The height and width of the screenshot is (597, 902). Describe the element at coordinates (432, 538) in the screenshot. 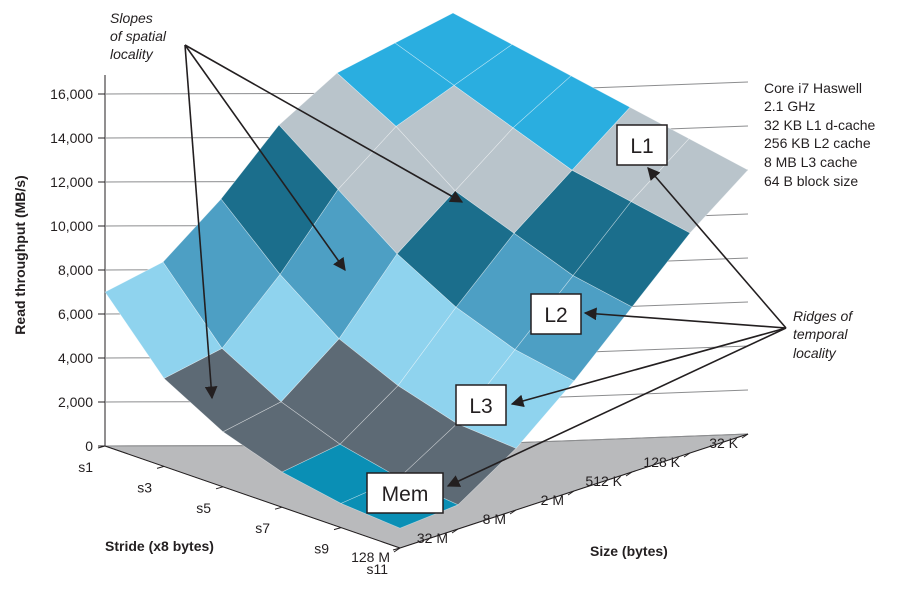

I see `size-tick-label: 32 M` at that location.